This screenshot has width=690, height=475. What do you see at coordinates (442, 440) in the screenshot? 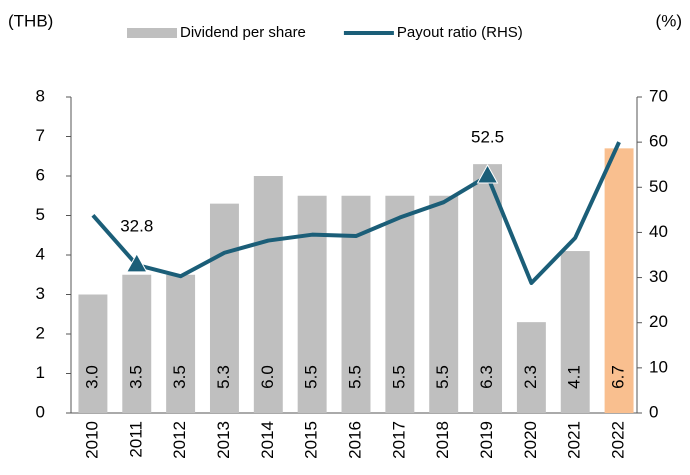
I see `x-tick-label: 2018` at bounding box center [442, 440].